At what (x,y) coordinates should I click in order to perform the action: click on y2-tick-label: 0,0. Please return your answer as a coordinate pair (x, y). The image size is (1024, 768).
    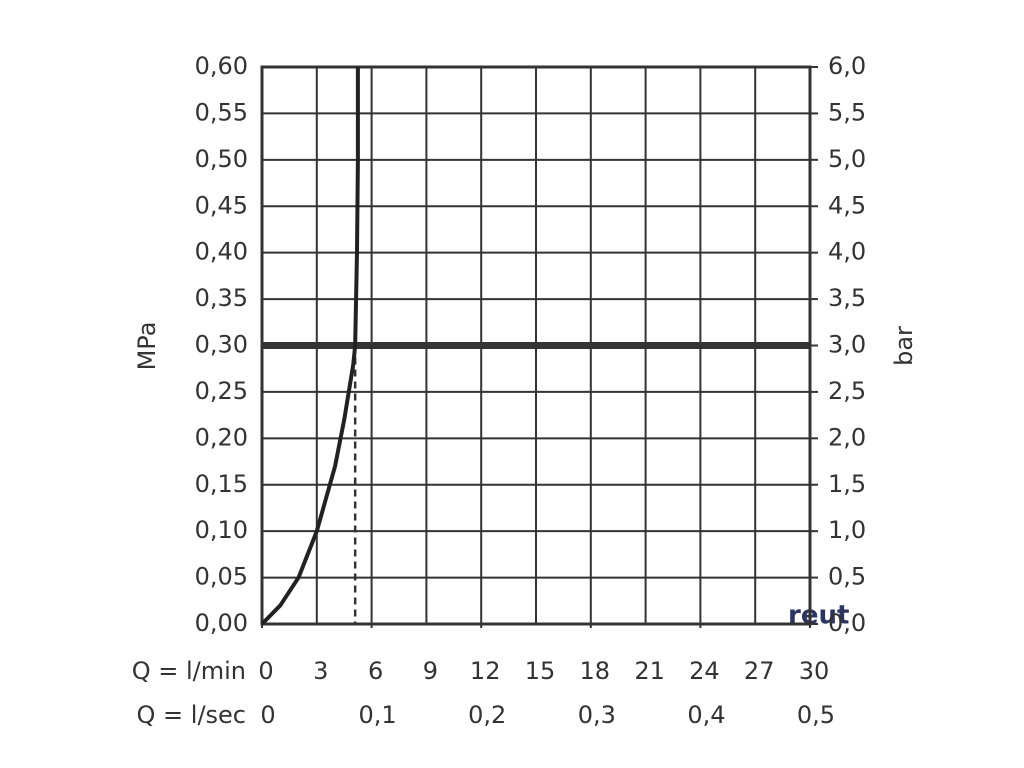
    Looking at the image, I should click on (847, 623).